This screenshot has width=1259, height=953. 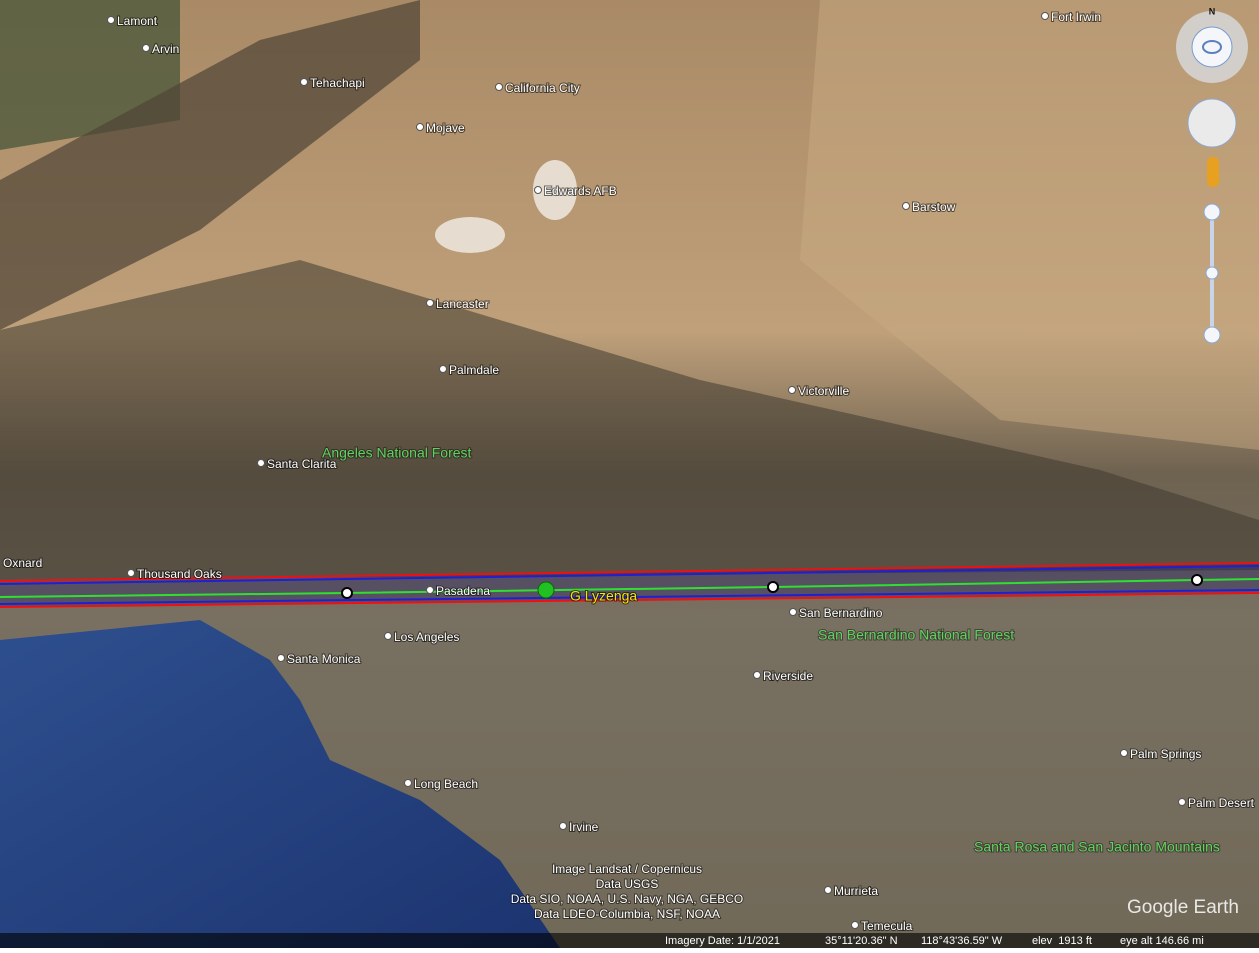 What do you see at coordinates (627, 899) in the screenshot?
I see `attribution: Data SIO, NOAA, U.S. Navy, NGA, GEBCO` at bounding box center [627, 899].